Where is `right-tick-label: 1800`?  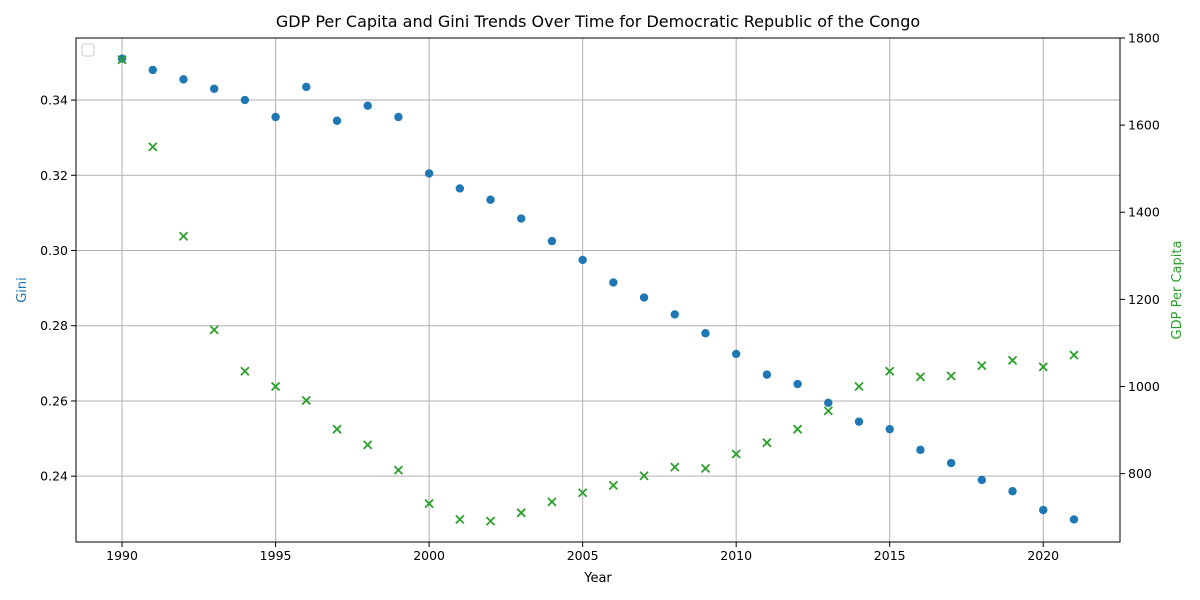 right-tick-label: 1800 is located at coordinates (1144, 38).